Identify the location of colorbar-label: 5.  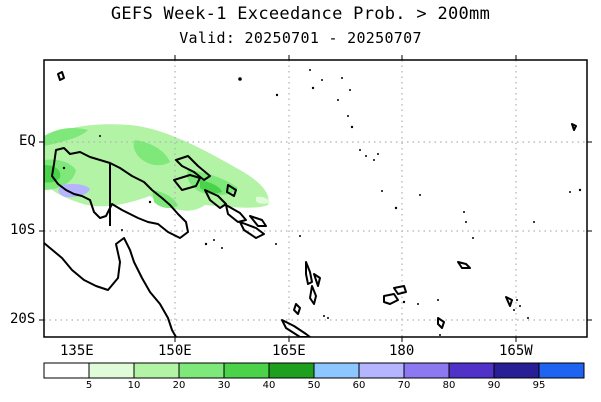
(89, 385).